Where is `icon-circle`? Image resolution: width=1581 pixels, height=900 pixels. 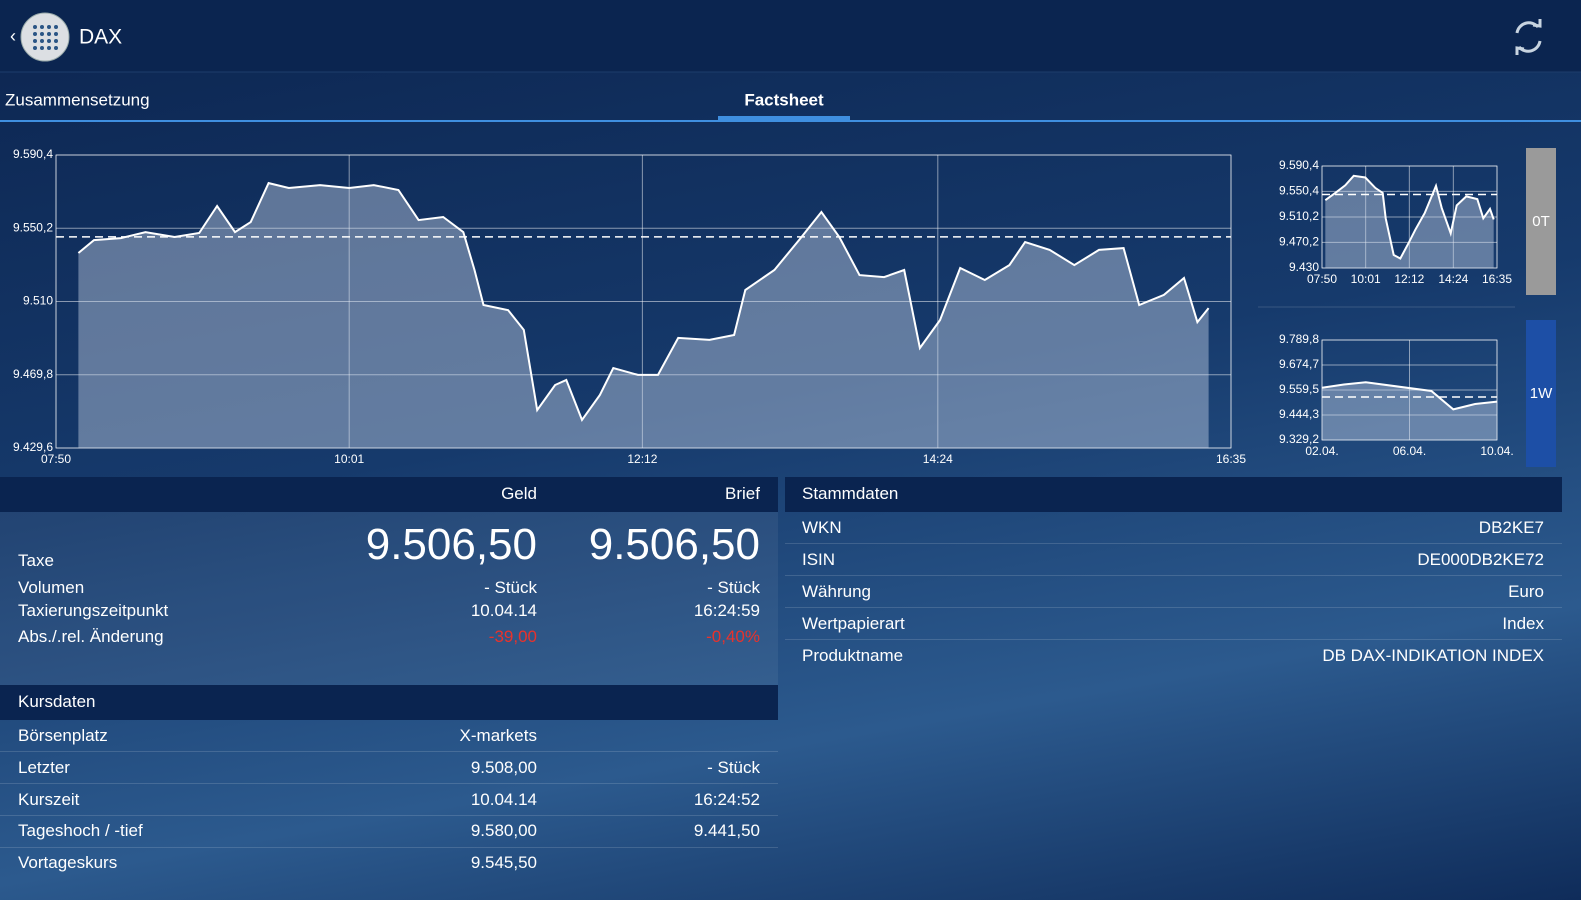
icon-circle is located at coordinates (45, 37).